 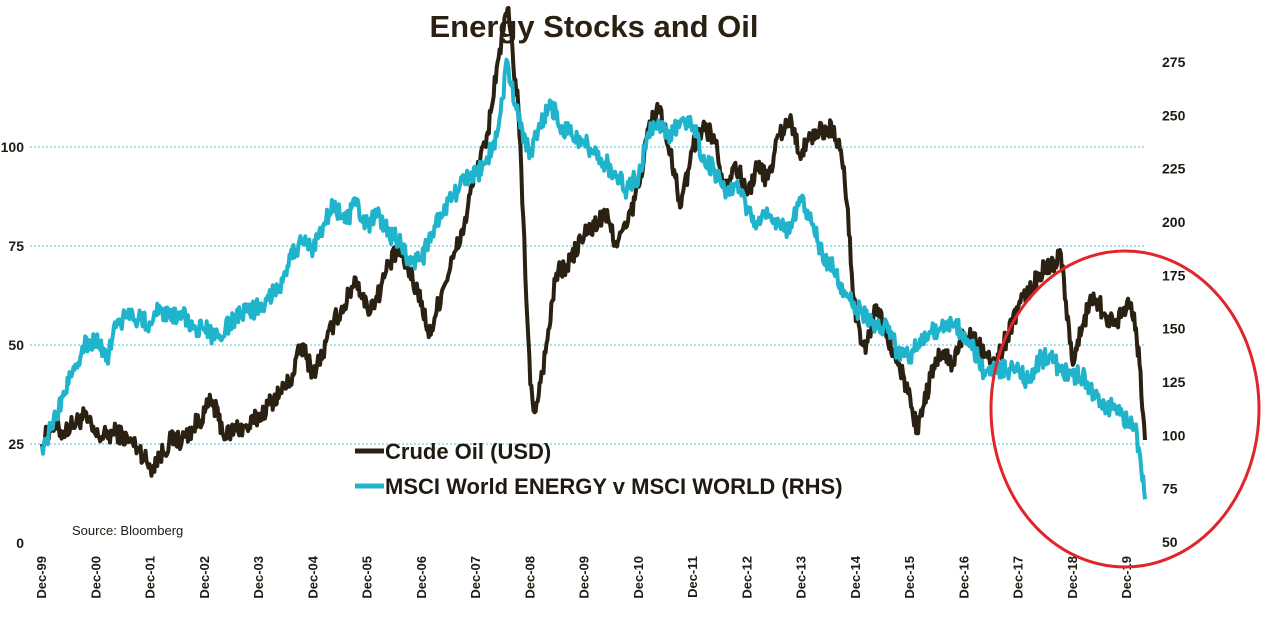 I want to click on right-tick-label: 100, so click(x=1174, y=435).